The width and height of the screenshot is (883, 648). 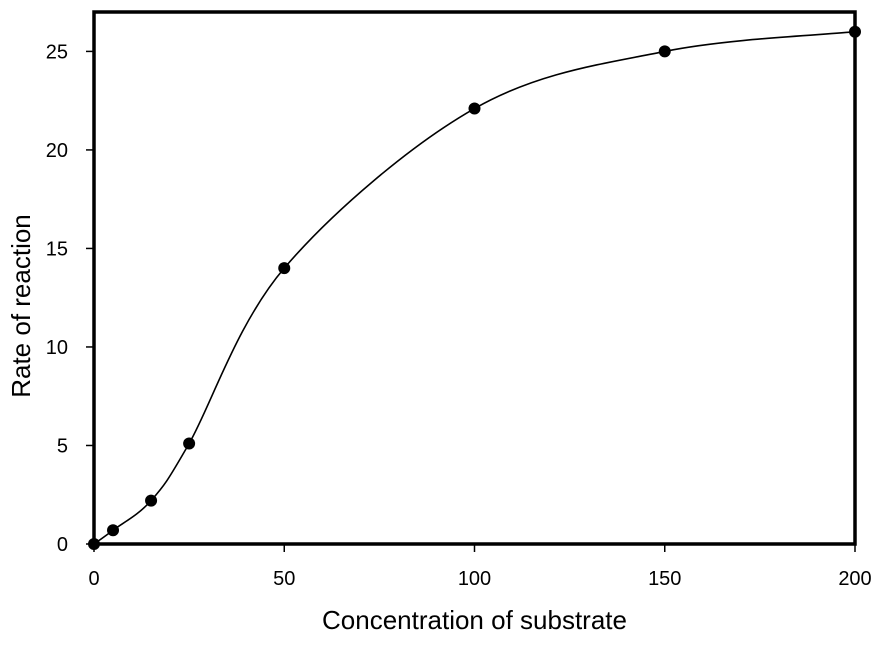 I want to click on y-tick-label: 25, so click(x=57, y=52).